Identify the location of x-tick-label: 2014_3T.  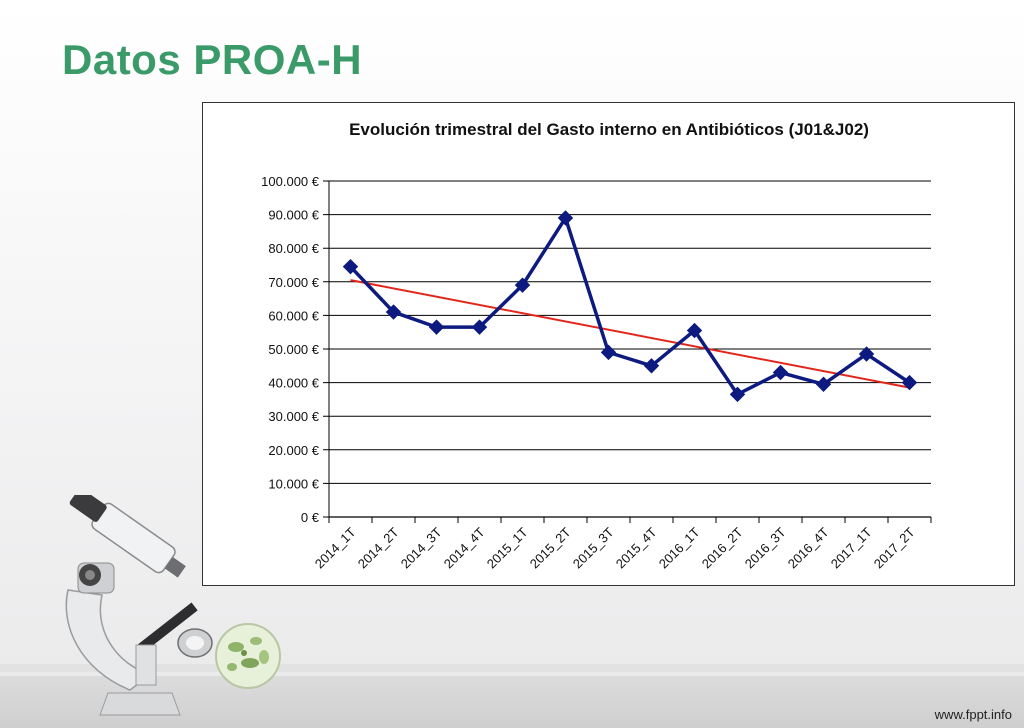
(421, 547).